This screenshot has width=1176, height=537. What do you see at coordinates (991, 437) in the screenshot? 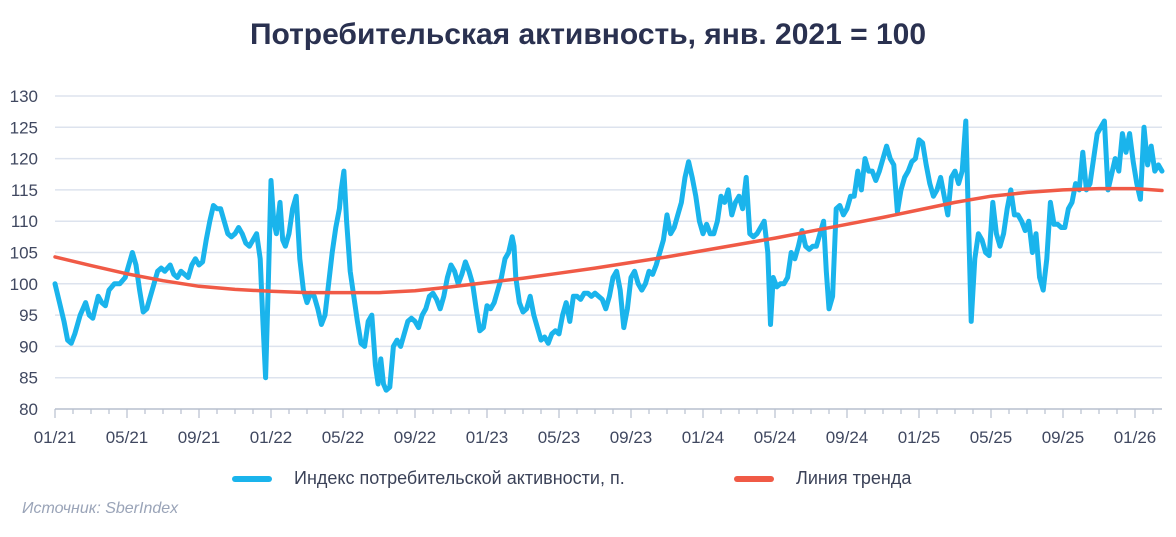
I see `x-tick-label: 05/25` at bounding box center [991, 437].